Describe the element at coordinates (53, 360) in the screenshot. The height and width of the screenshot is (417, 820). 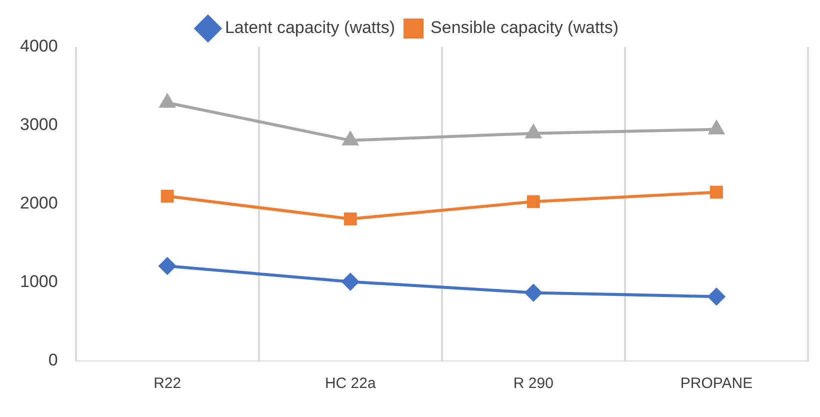
I see `y-tick-label: 0` at that location.